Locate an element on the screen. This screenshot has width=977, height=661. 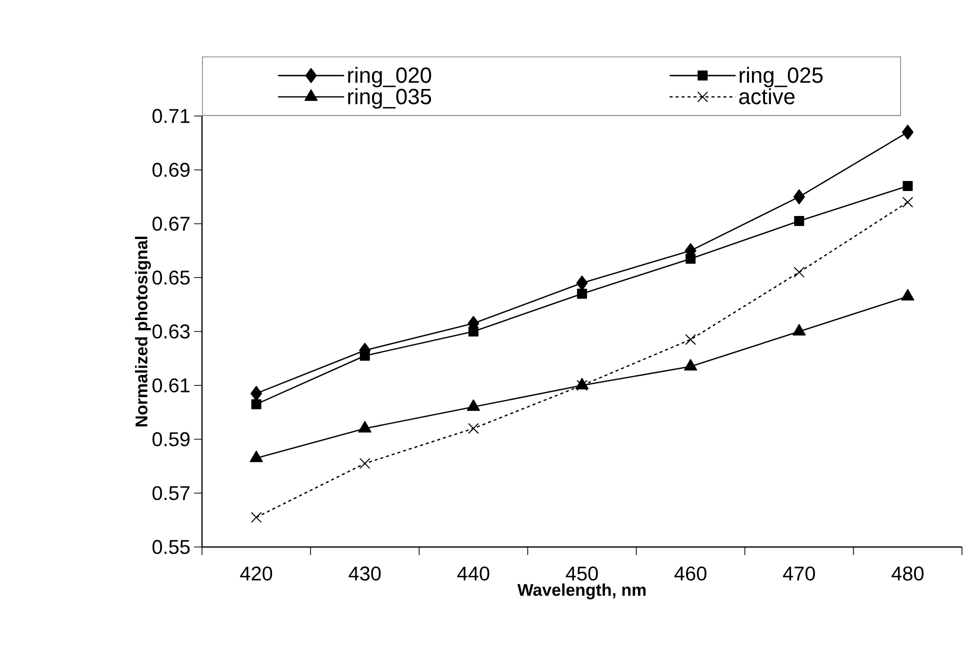
y-tick-label: 0.55 is located at coordinates (171, 547).